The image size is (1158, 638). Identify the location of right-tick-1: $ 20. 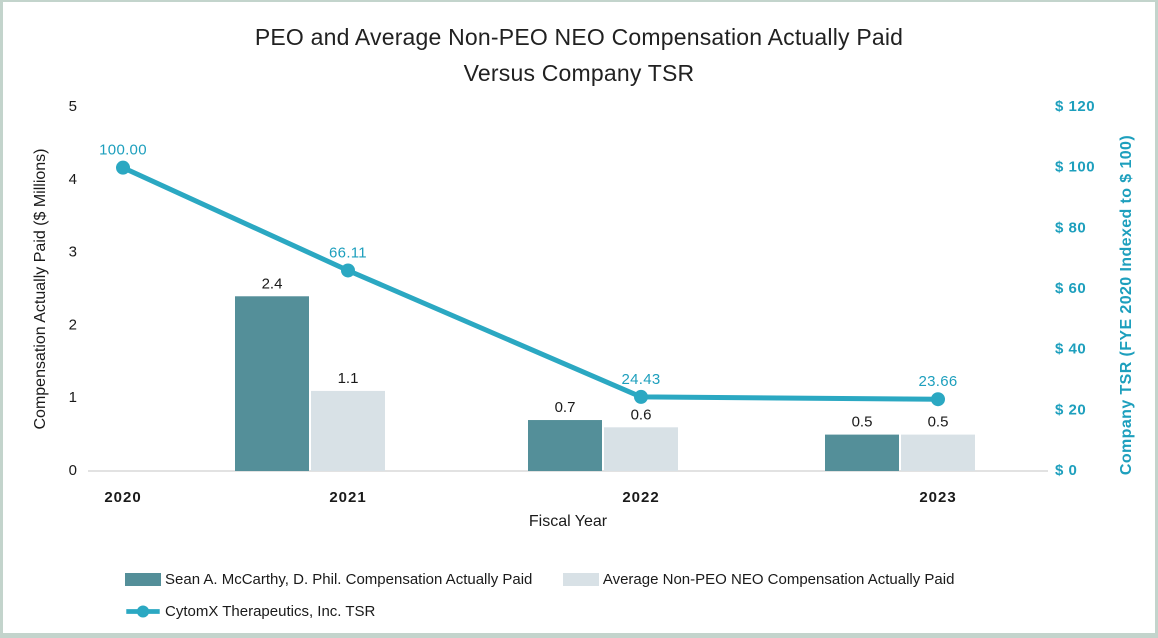
(1070, 409).